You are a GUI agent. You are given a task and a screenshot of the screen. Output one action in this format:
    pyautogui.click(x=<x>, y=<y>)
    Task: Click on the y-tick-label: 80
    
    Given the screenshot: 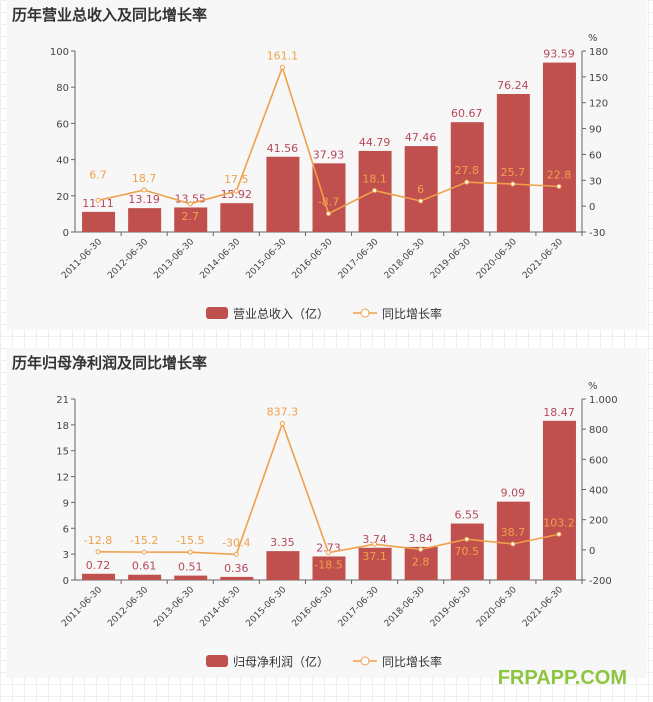 What is the action you would take?
    pyautogui.click(x=62, y=88)
    